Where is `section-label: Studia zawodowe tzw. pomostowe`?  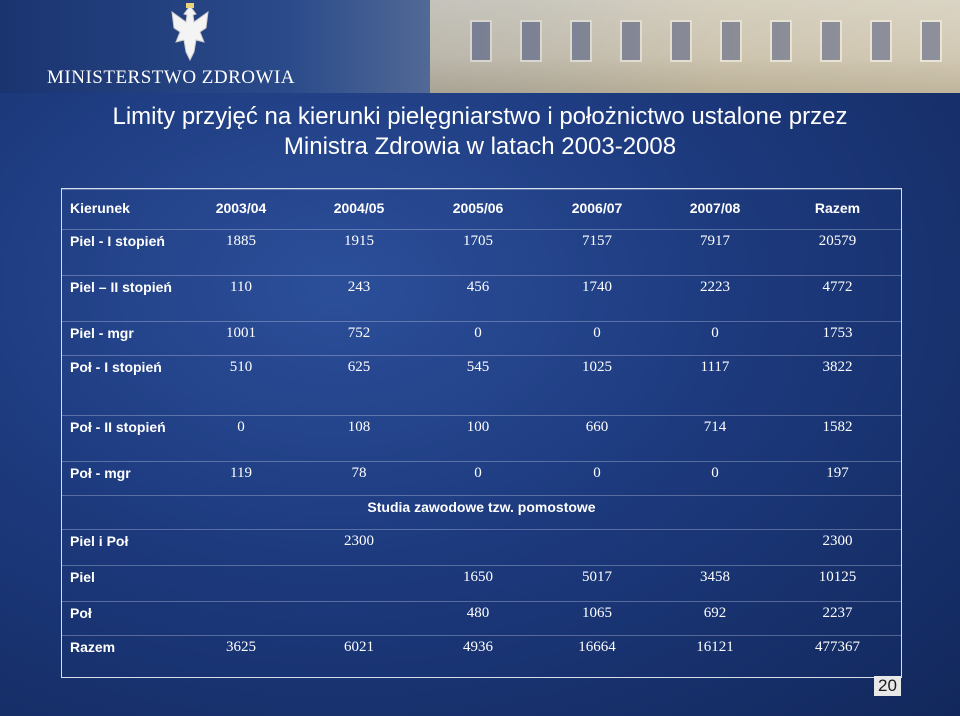
section-label: Studia zawodowe tzw. pomostowe is located at coordinates (481, 512).